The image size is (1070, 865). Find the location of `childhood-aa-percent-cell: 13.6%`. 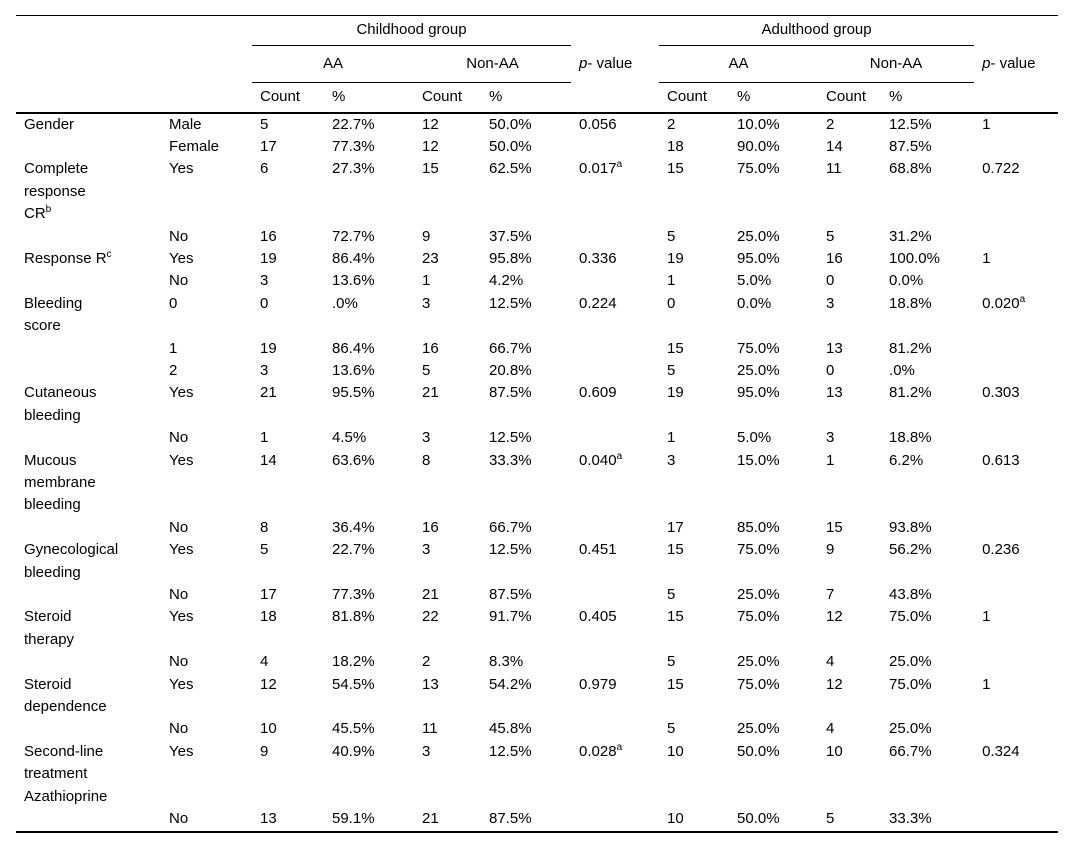

childhood-aa-percent-cell: 13.6% is located at coordinates (353, 281).